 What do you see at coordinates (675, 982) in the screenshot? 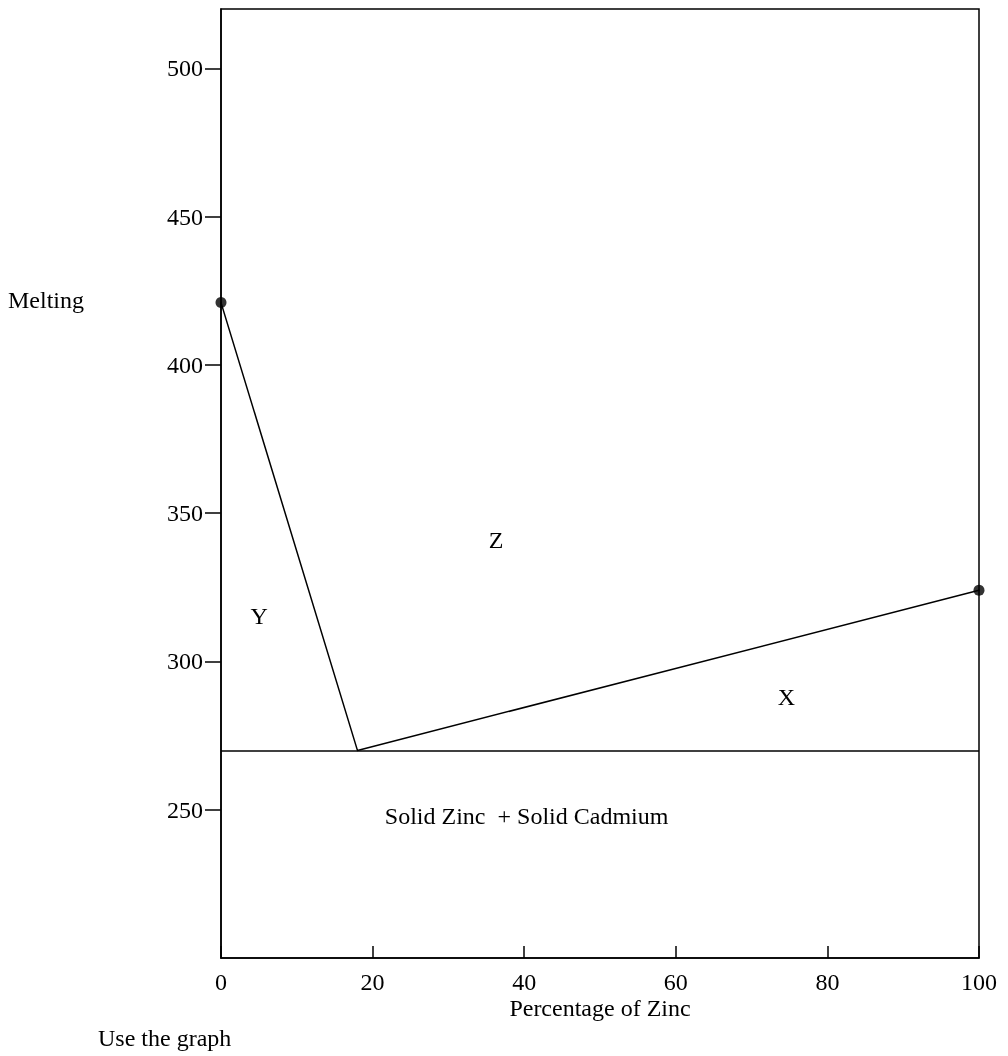
I see `x-tick-label: 60` at bounding box center [675, 982].